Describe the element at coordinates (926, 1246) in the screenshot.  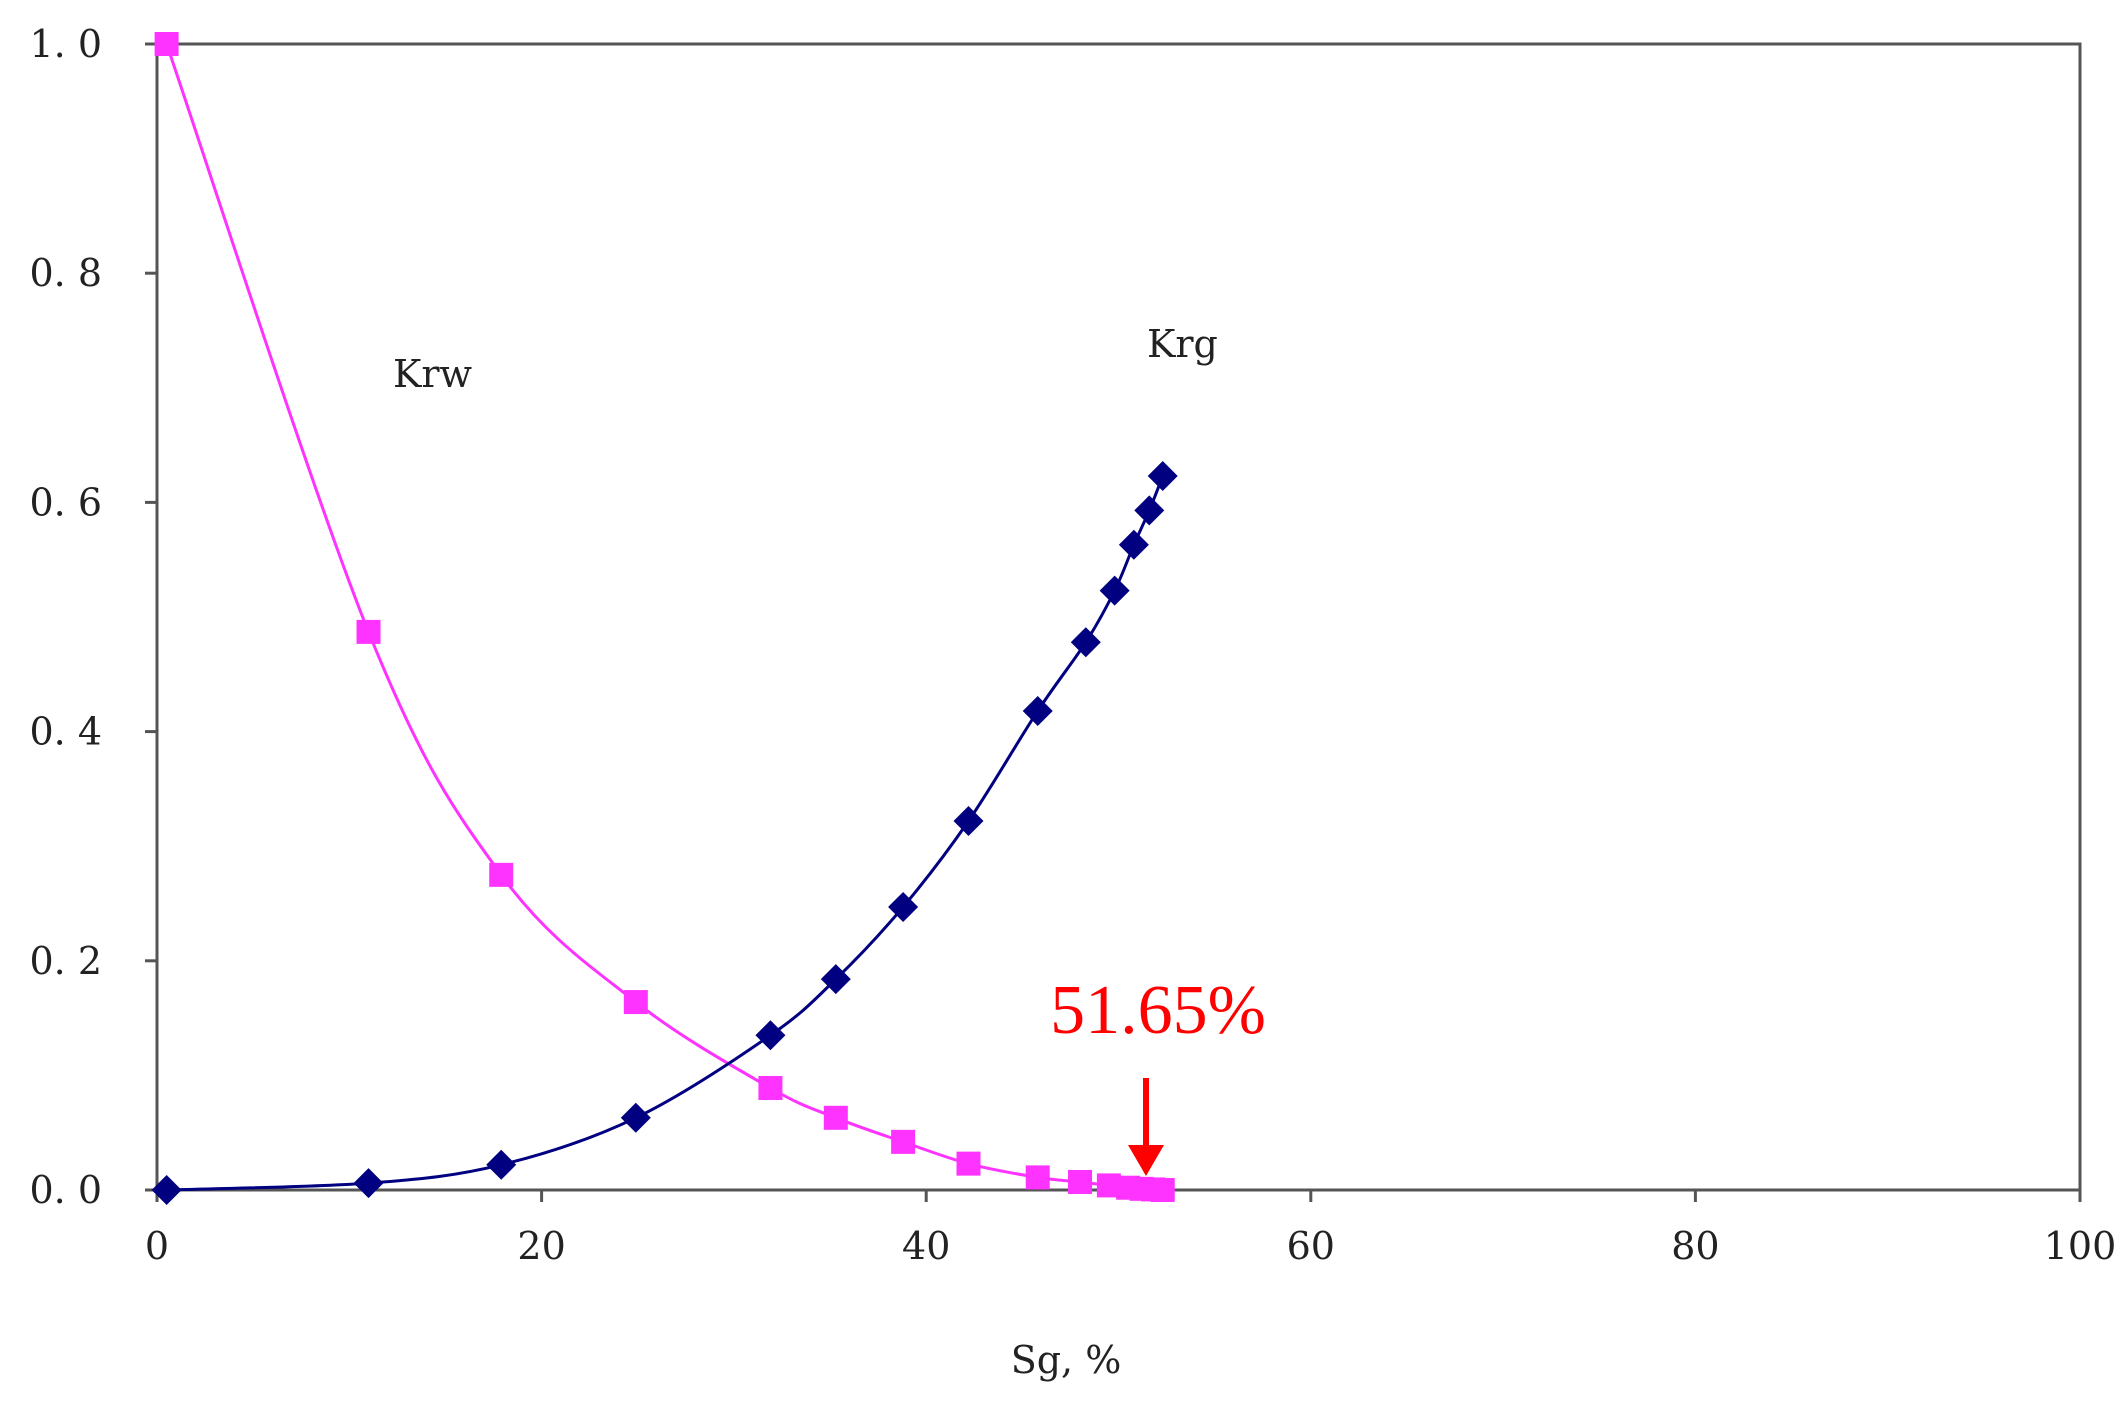
I see `x-tick-label: 40` at that location.